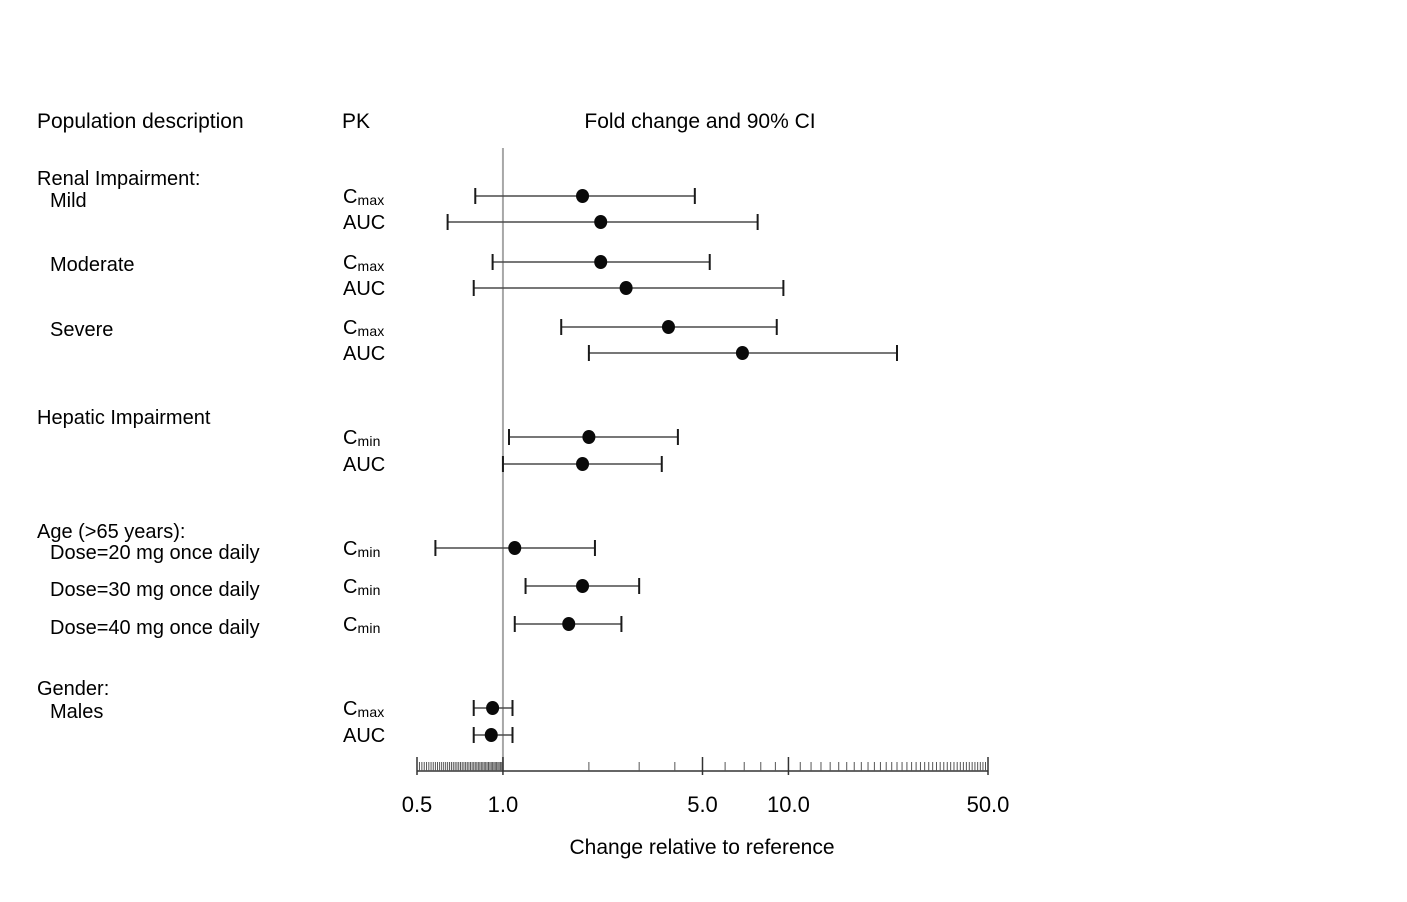  Describe the element at coordinates (988, 804) in the screenshot. I see `x-tick-label-50.0: 50.0` at that location.